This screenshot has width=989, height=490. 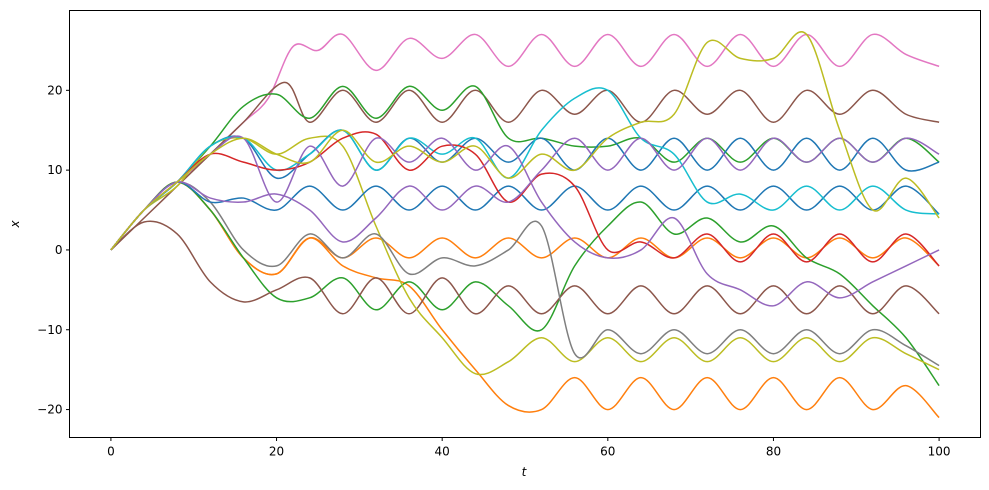 I want to click on x-tick-label: 20, so click(x=276, y=452).